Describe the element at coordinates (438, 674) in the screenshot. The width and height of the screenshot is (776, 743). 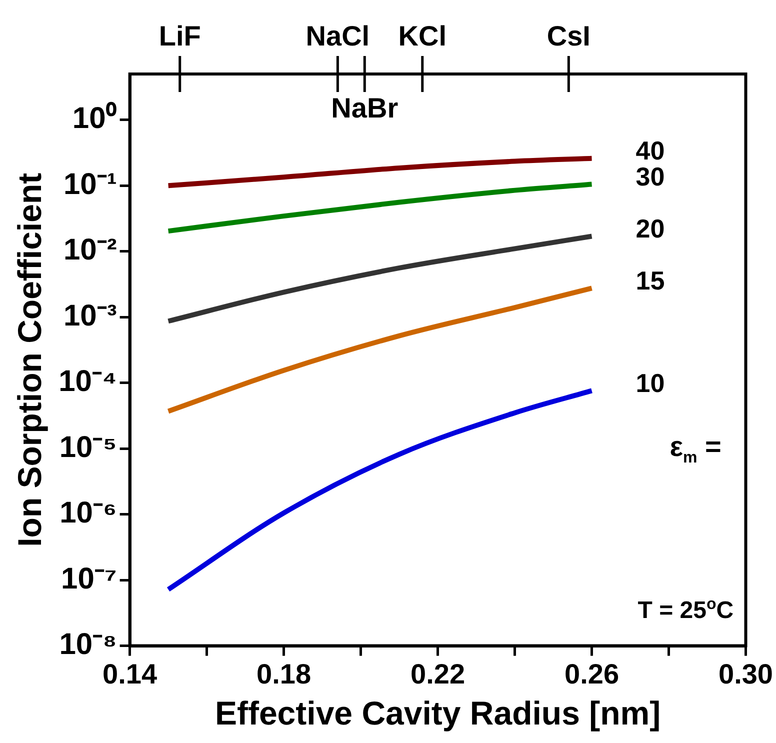
I see `x-tick-label: 0.22` at that location.